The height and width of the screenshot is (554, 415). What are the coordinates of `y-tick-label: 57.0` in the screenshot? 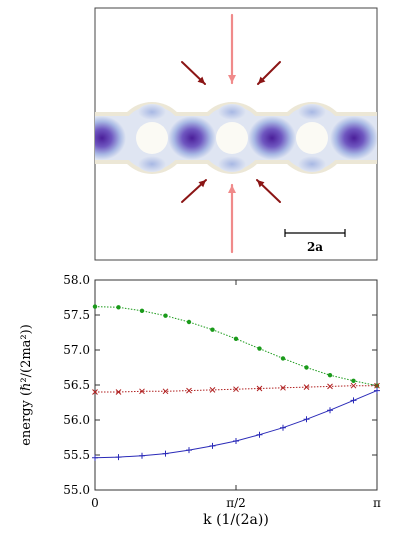 It's located at (76, 350).